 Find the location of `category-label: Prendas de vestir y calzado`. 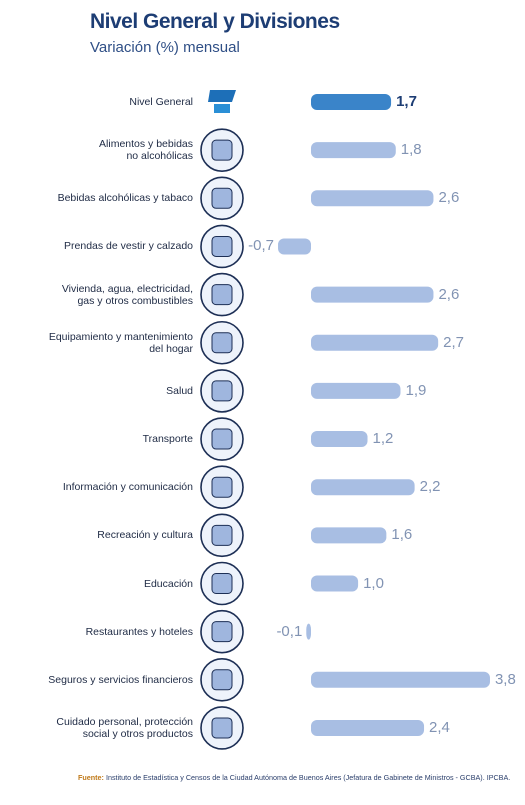

category-label: Prendas de vestir y calzado is located at coordinates (128, 246).